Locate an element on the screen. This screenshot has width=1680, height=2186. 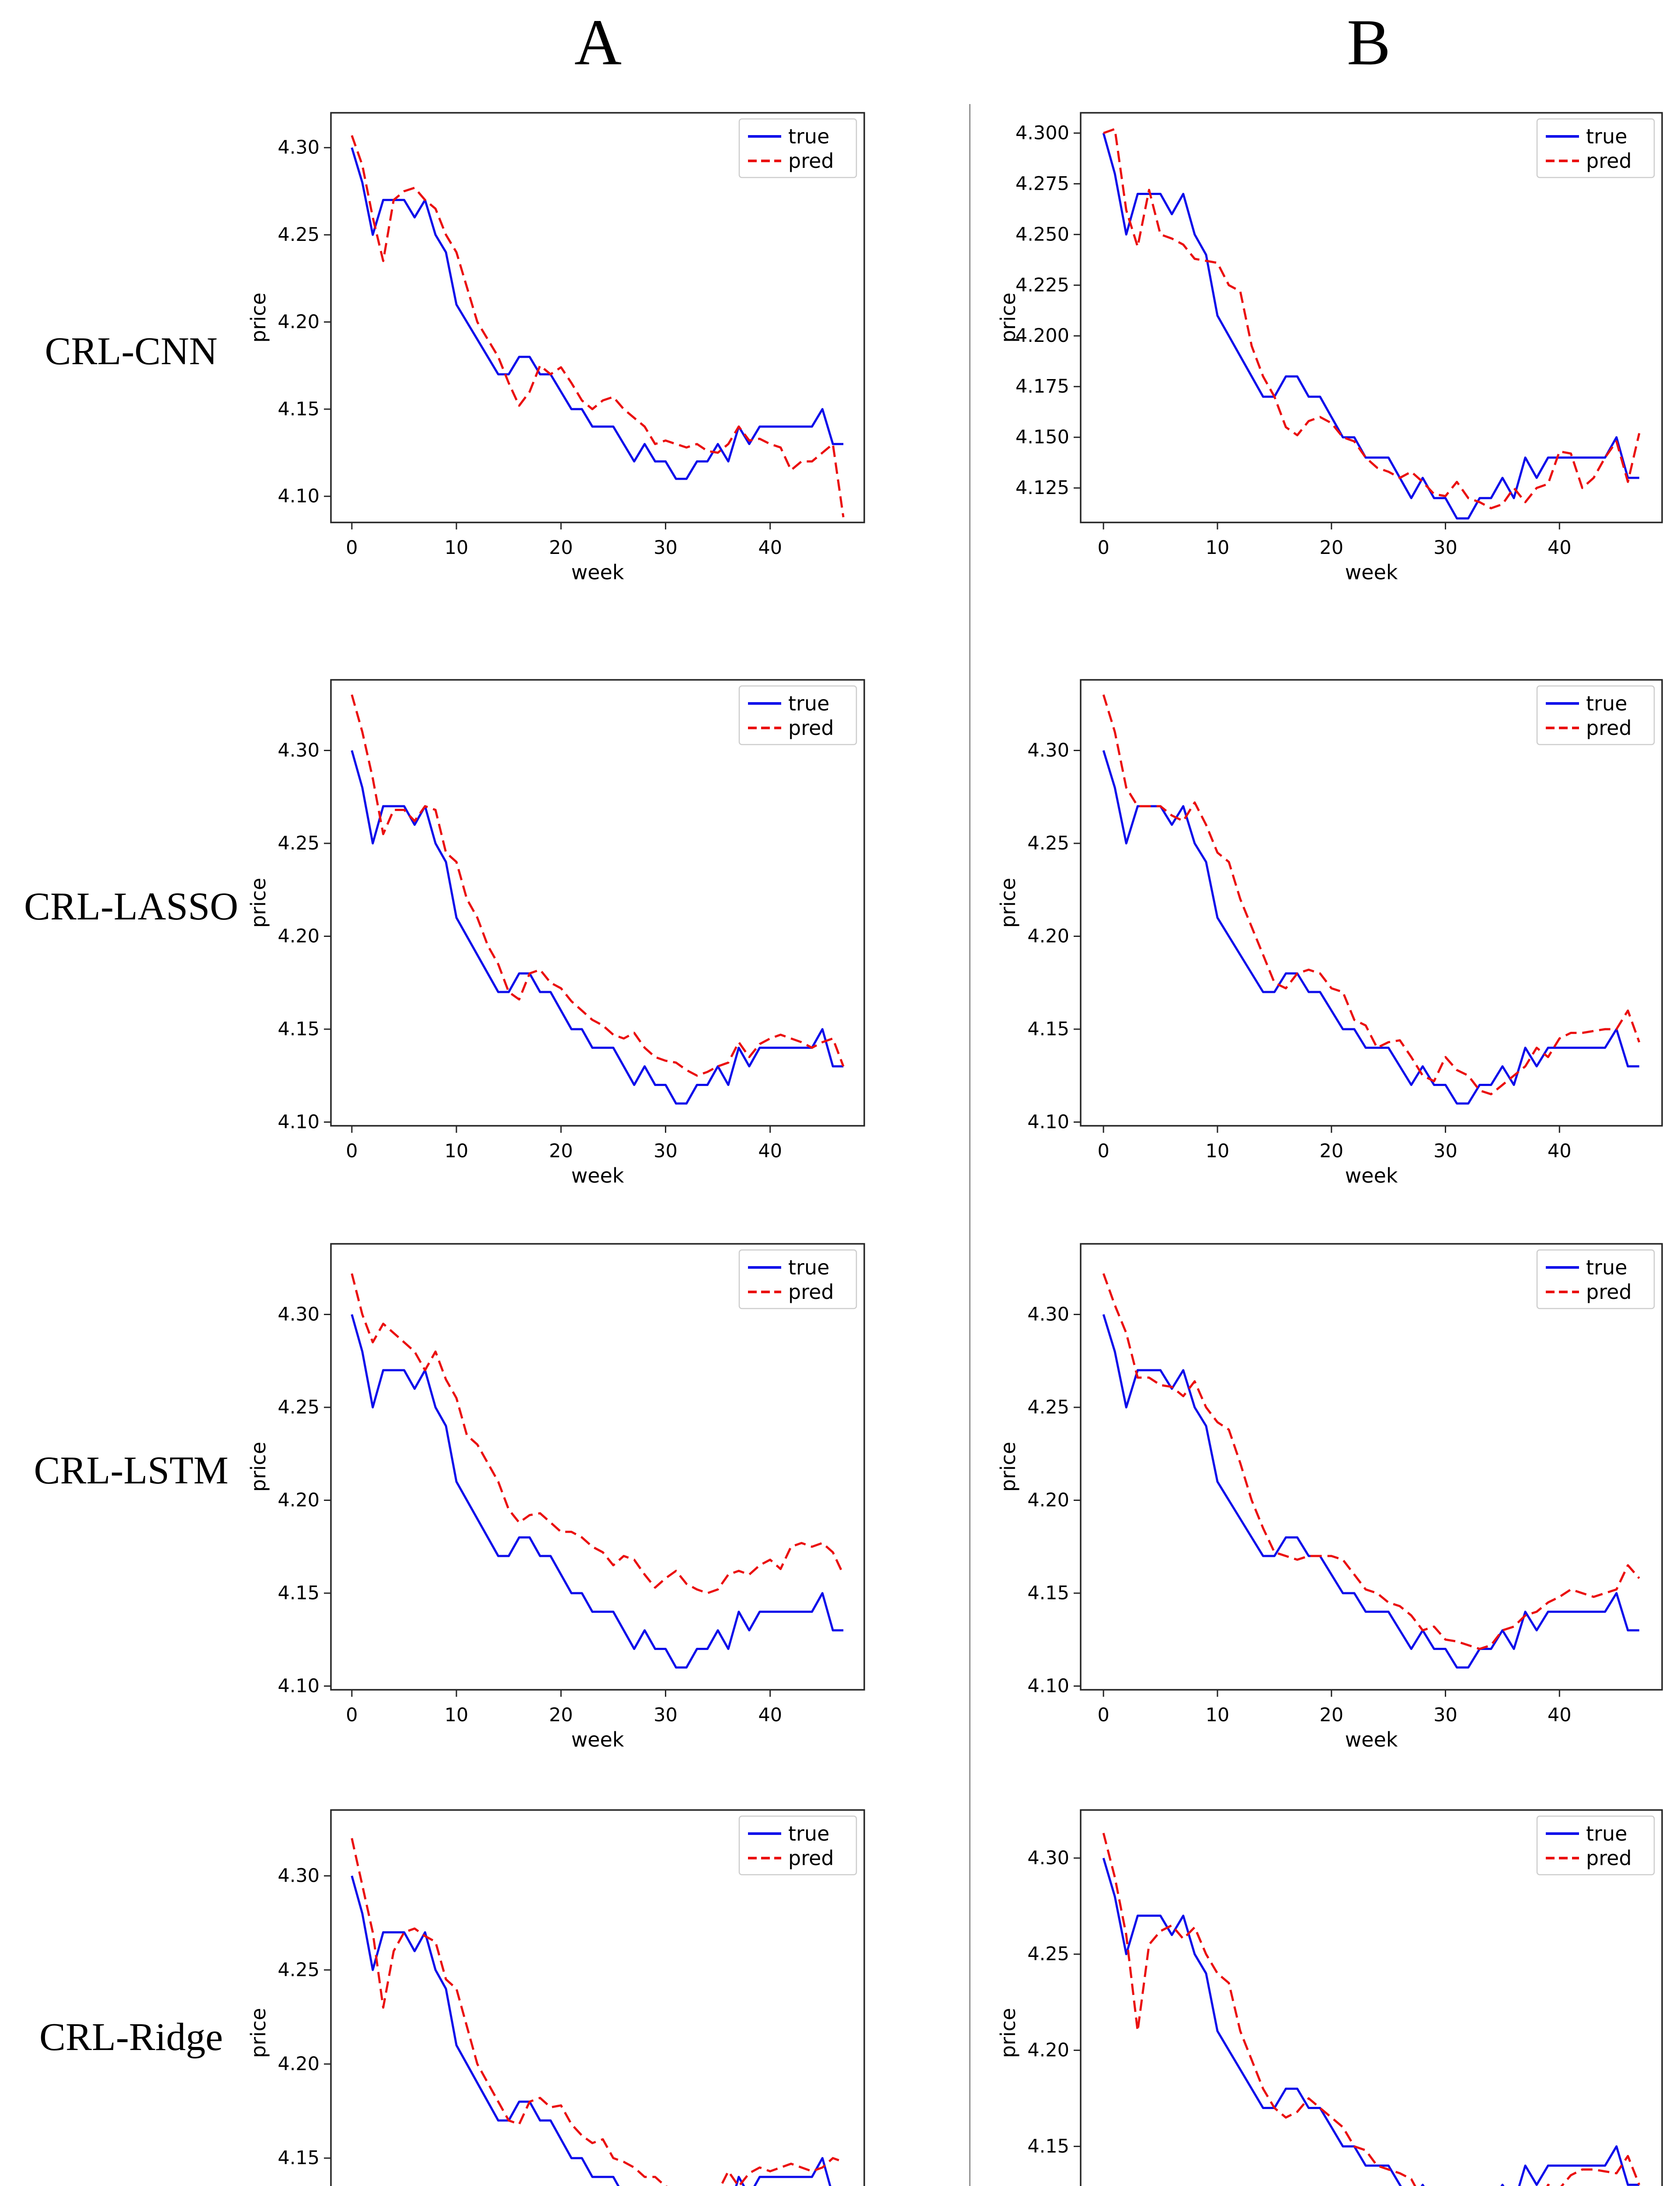
y-tick-label: 4.175 is located at coordinates (1042, 386).